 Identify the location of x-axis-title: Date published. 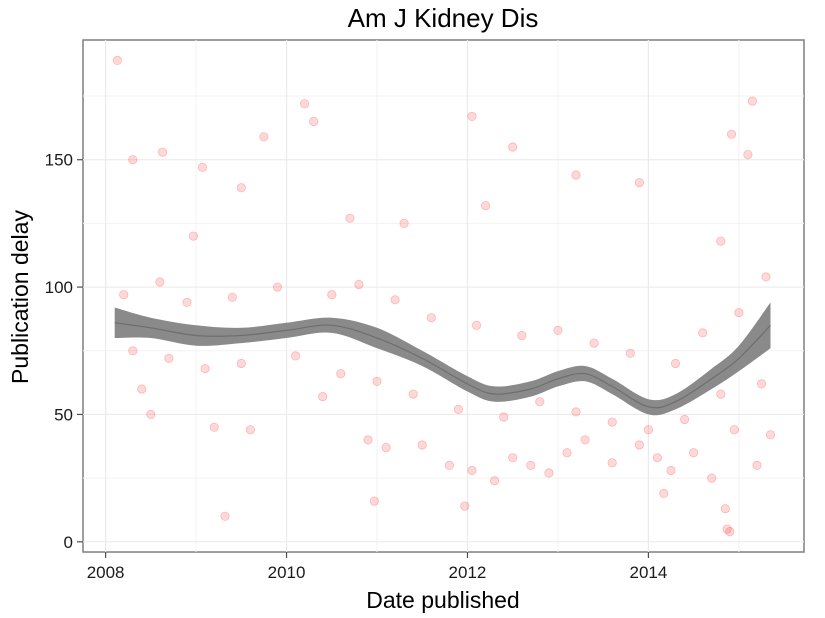
(442, 600).